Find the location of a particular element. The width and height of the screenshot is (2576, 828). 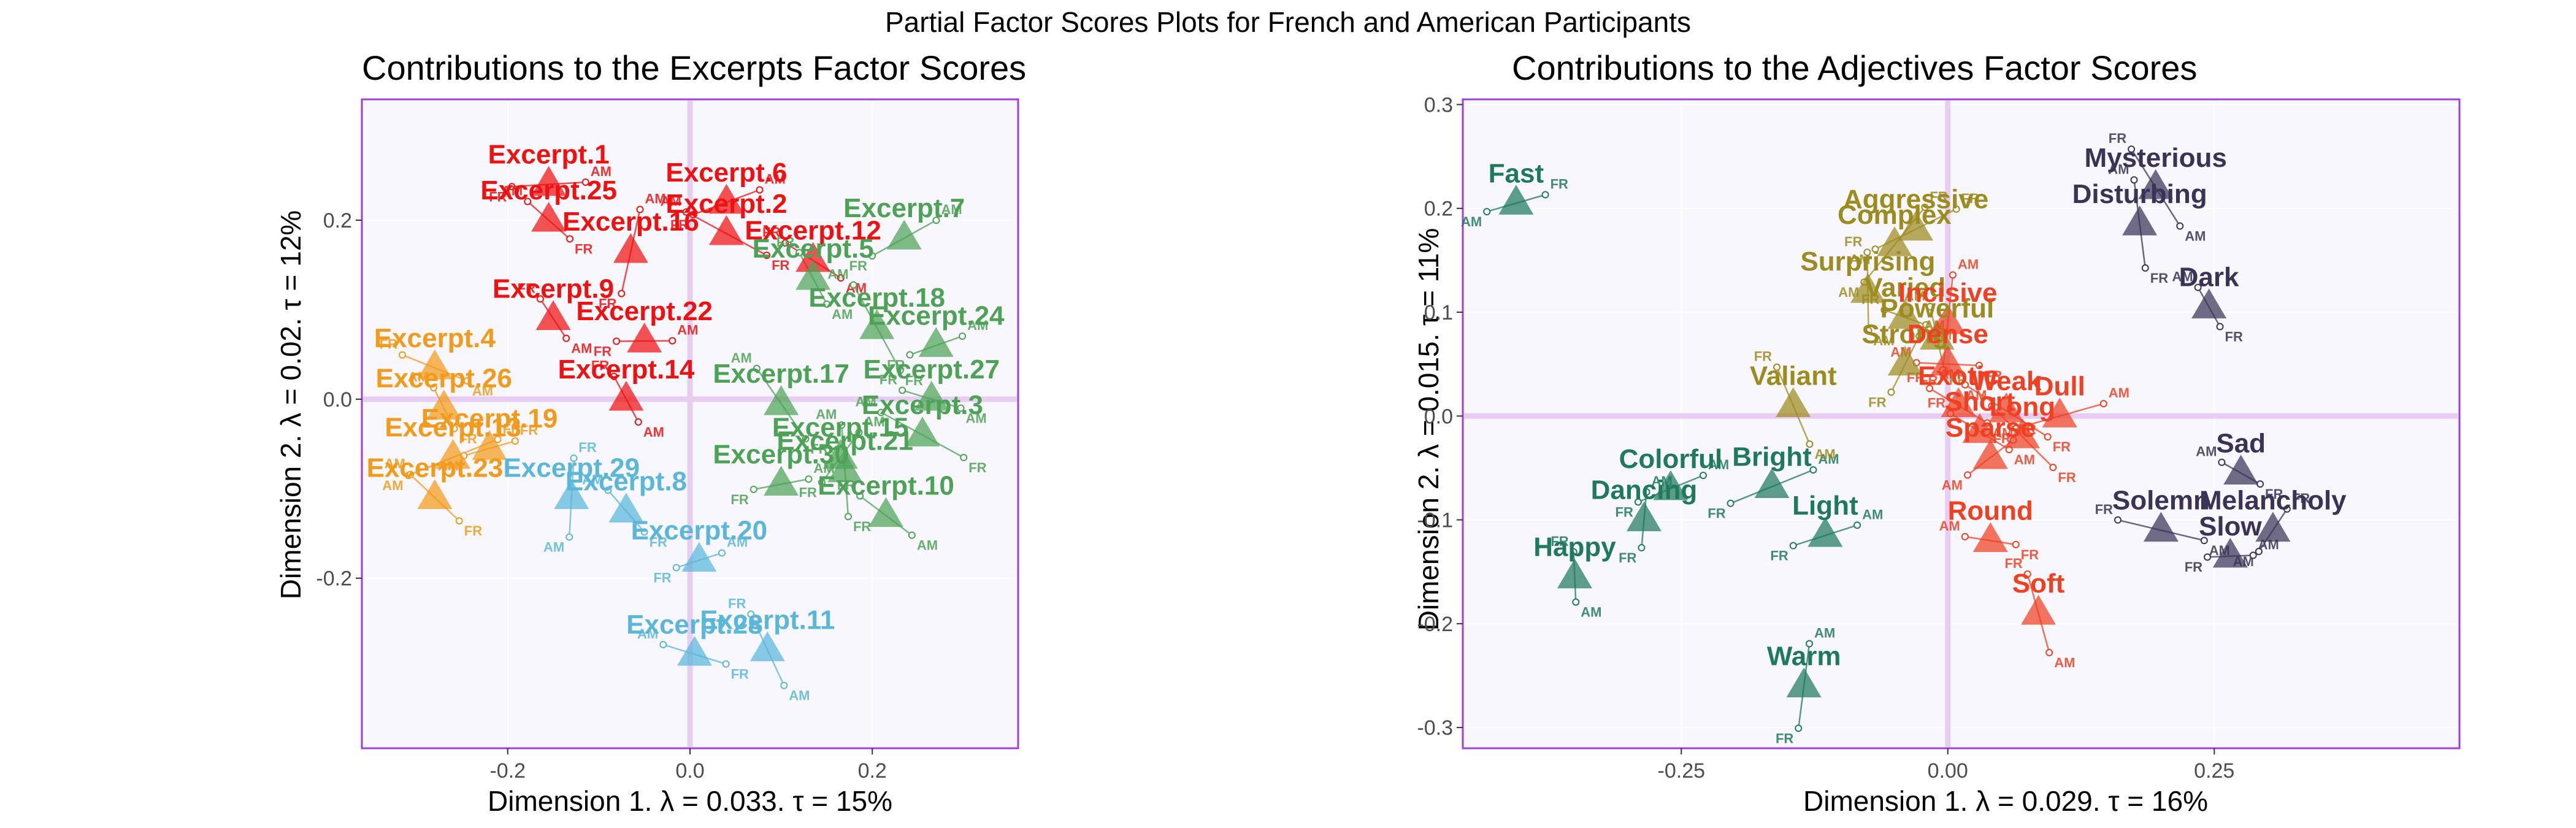

excerpts-y-axis-label: Dimension 2. λ = 0.02. τ = 12% is located at coordinates (291, 404).